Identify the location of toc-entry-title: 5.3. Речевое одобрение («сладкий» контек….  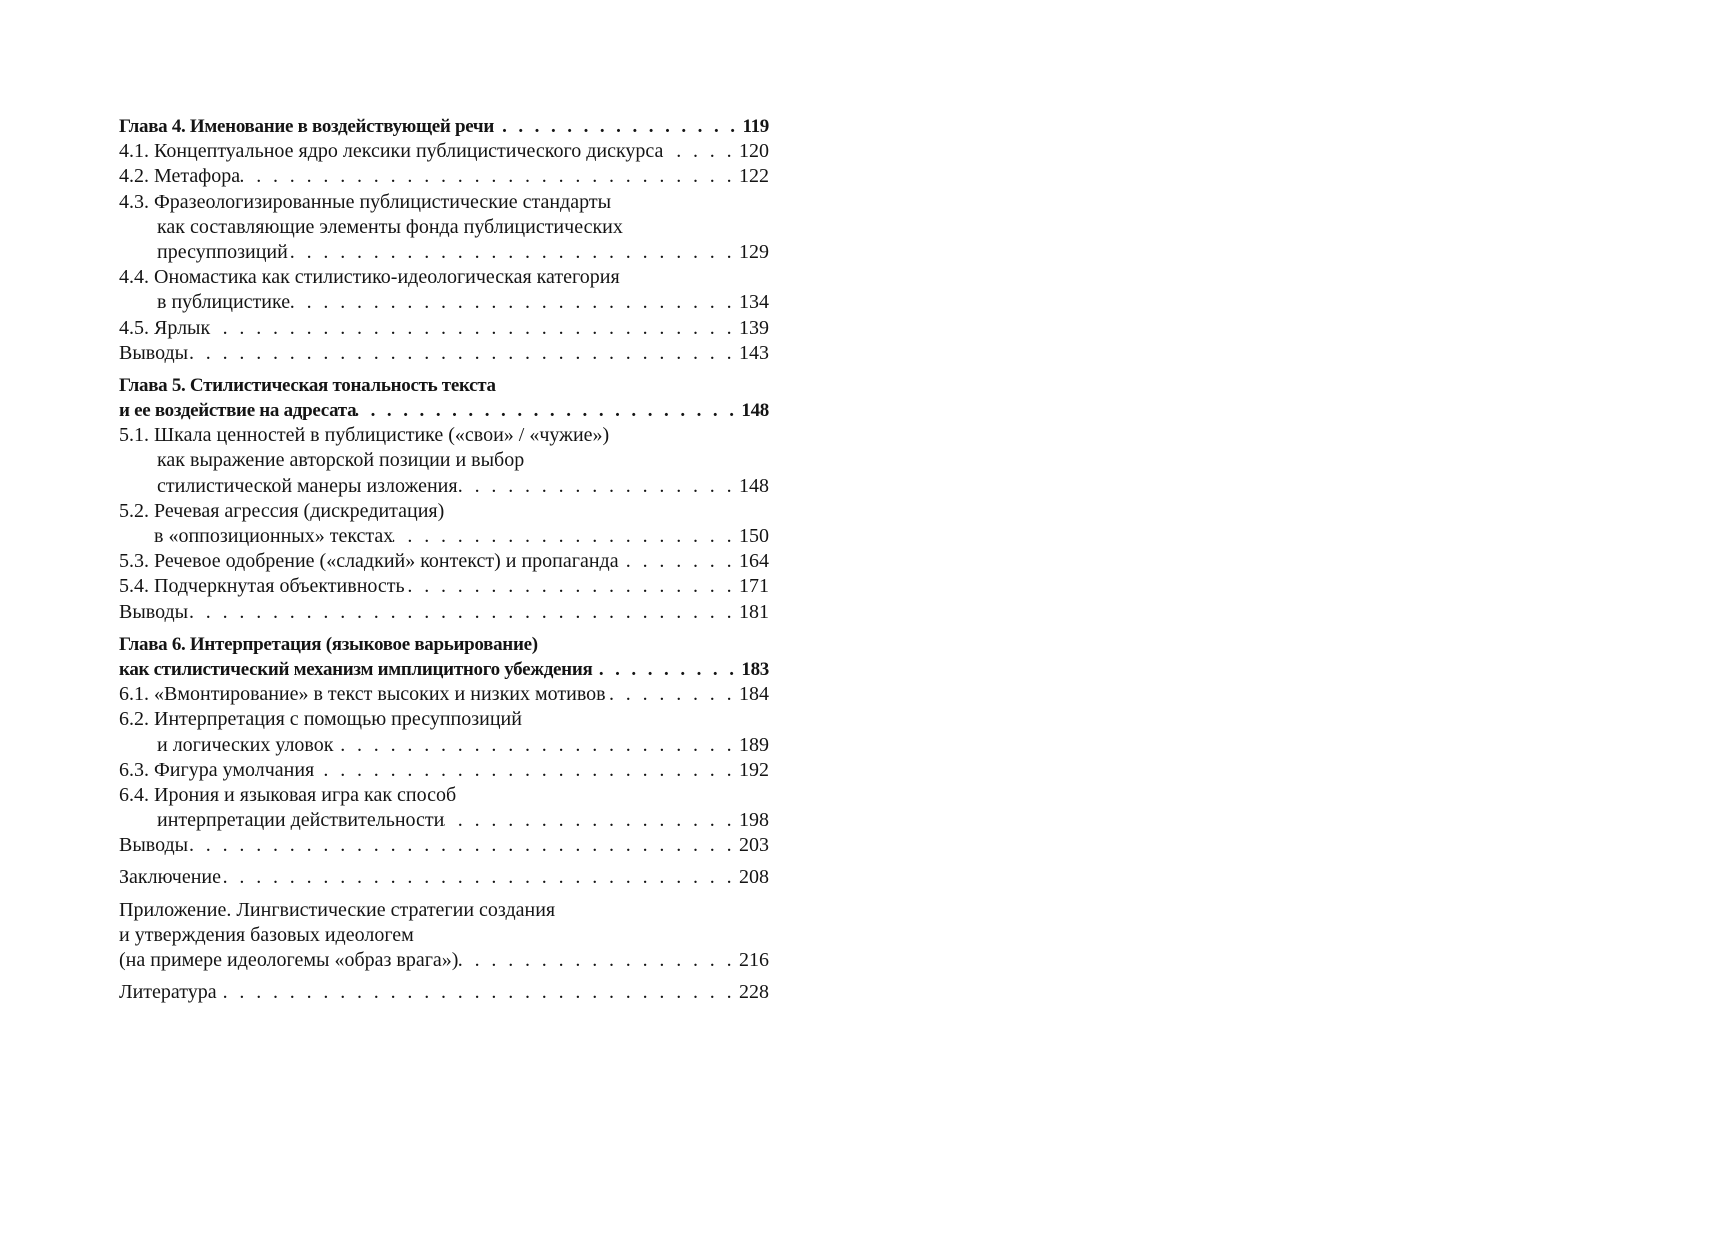
(369, 561).